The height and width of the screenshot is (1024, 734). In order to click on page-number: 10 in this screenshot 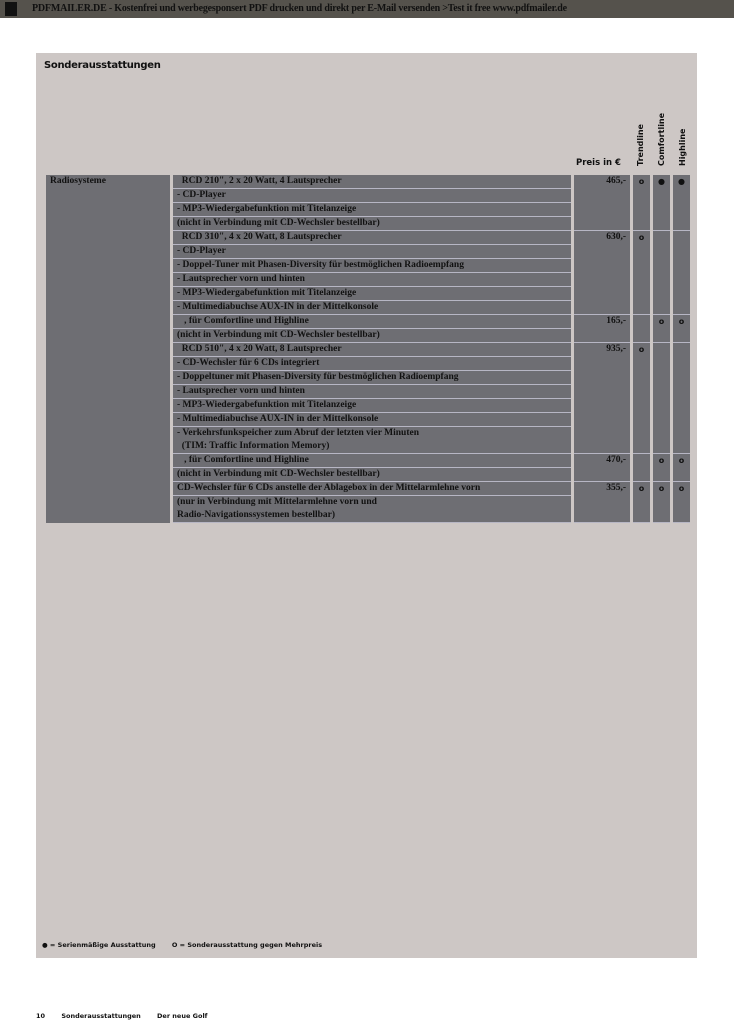, I will do `click(41, 1016)`.